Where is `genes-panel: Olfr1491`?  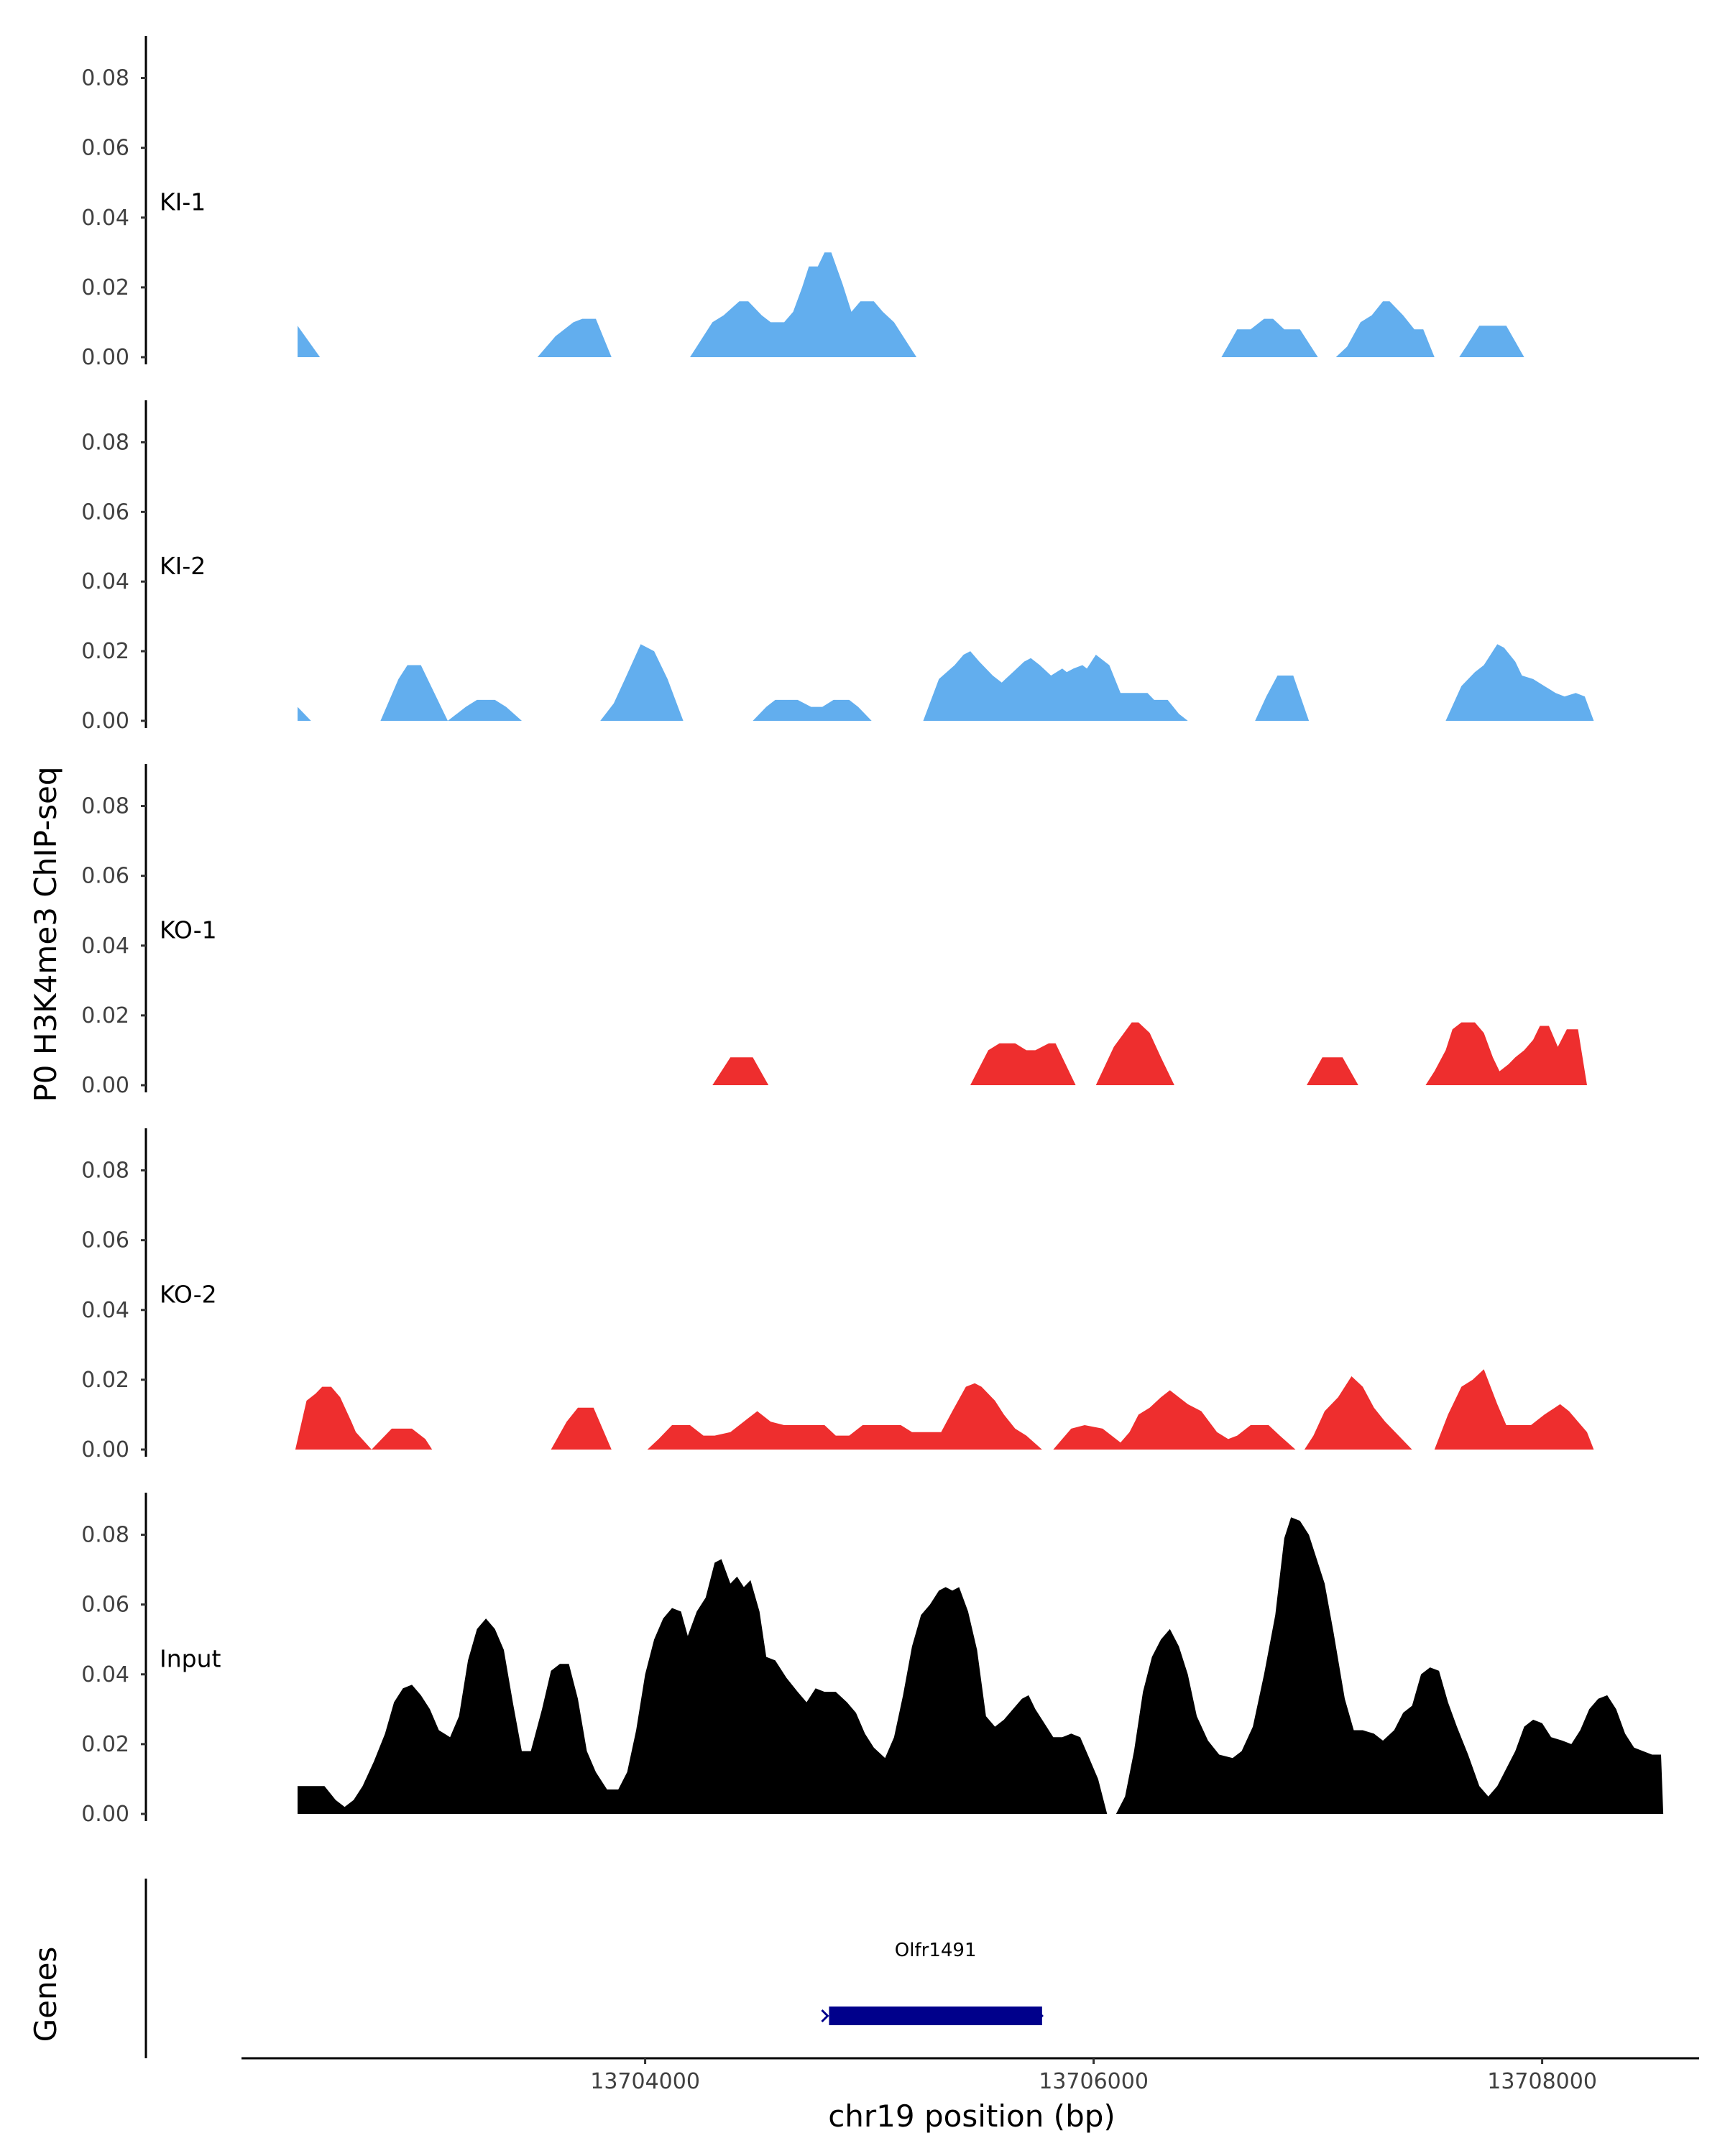
genes-panel: Olfr1491 is located at coordinates (594, 1969).